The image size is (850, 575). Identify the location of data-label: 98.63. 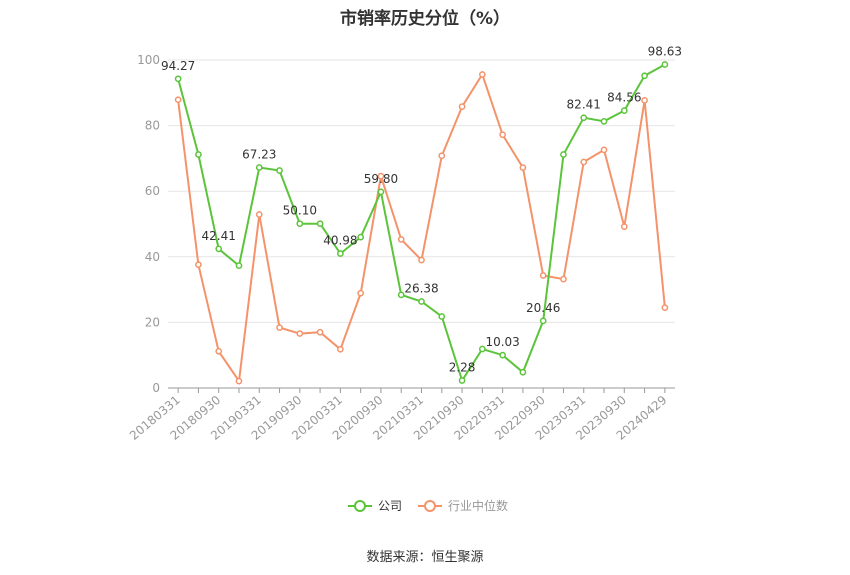
(665, 51).